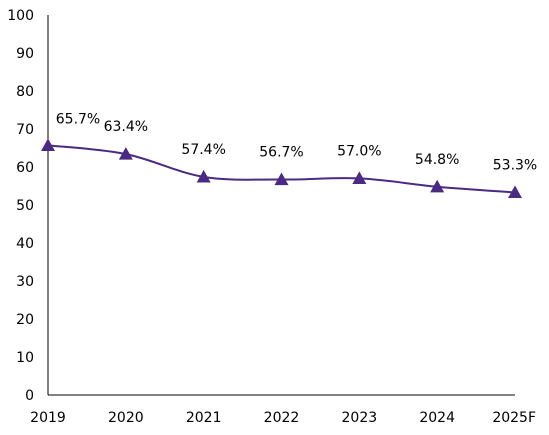 This screenshot has height=435, width=549. Describe the element at coordinates (437, 160) in the screenshot. I see `data-label: 54.8%` at that location.